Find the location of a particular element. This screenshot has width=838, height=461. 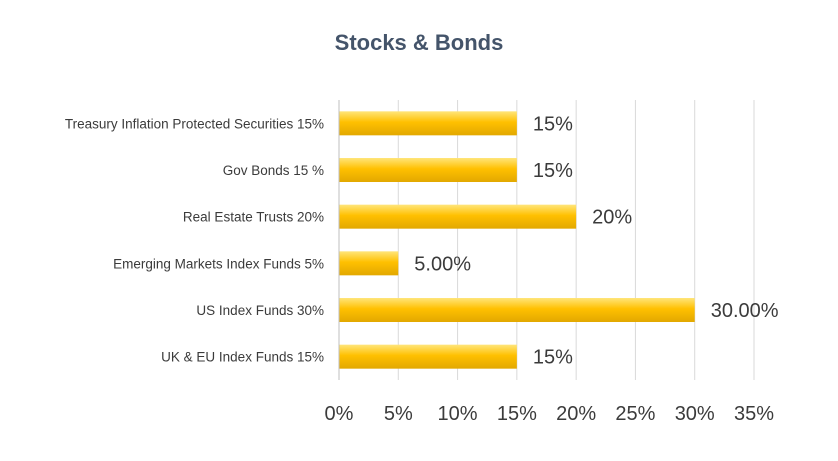

x-tick-label: 20% is located at coordinates (576, 414).